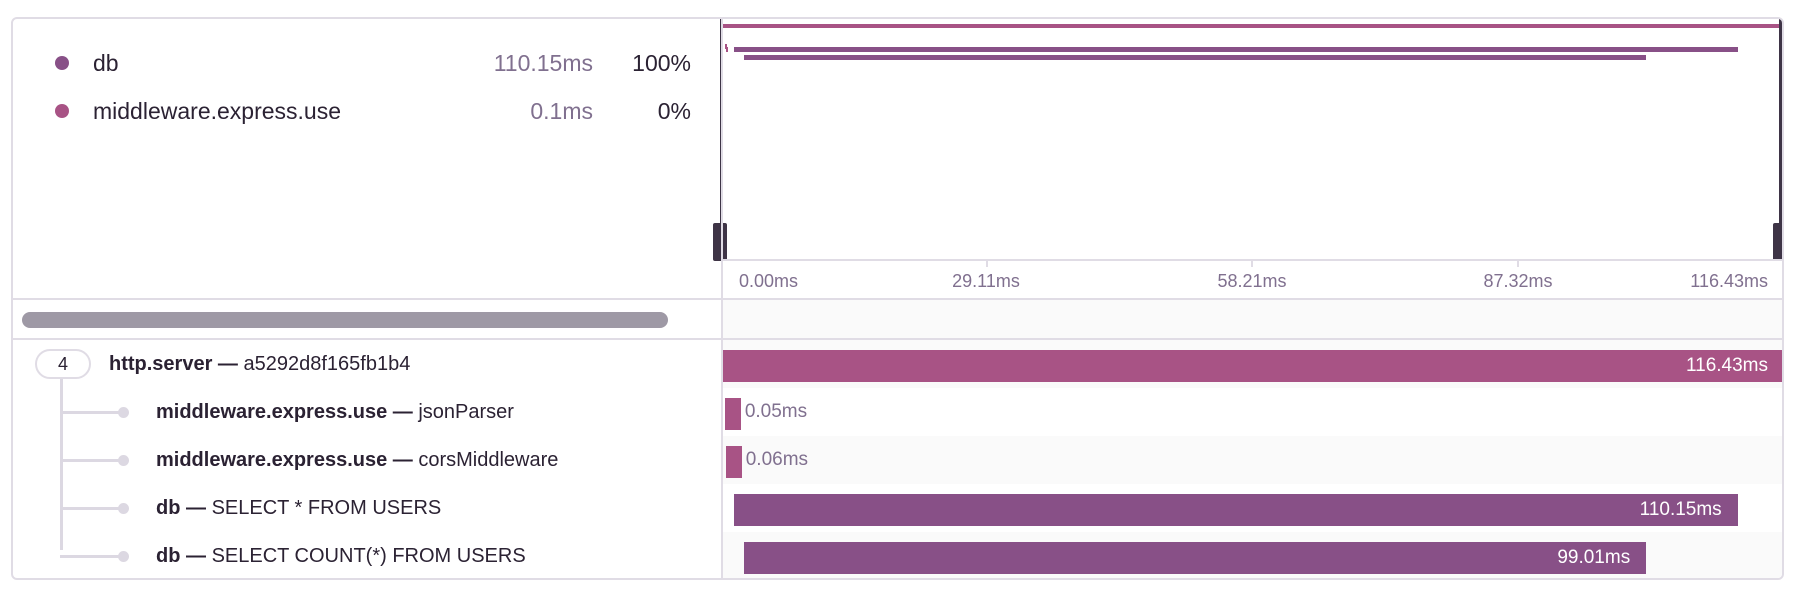 The height and width of the screenshot is (594, 1800). I want to click on span-title: middleware.express.use — corsMiddleware, so click(357, 460).